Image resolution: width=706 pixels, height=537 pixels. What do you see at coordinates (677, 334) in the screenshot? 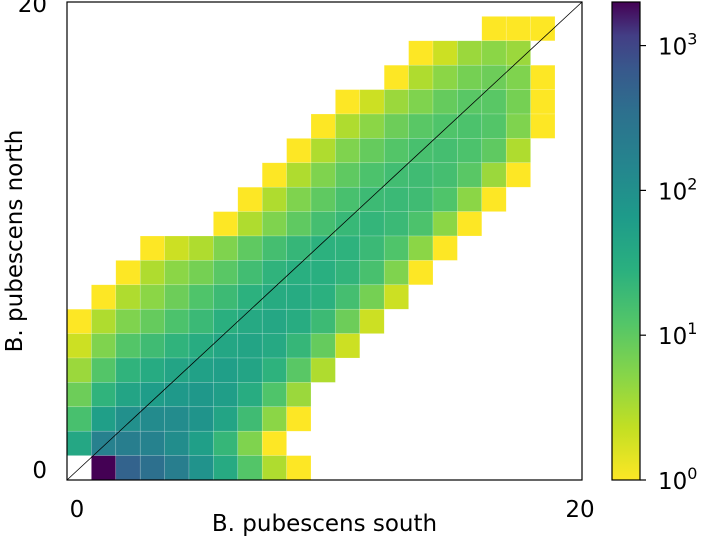
I see `colorbar-tick-label: 10¹` at bounding box center [677, 334].